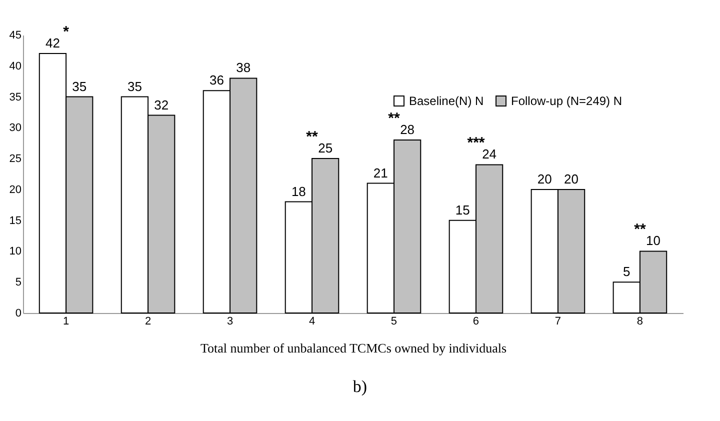  Describe the element at coordinates (230, 322) in the screenshot. I see `x-tick-label: 3` at that location.